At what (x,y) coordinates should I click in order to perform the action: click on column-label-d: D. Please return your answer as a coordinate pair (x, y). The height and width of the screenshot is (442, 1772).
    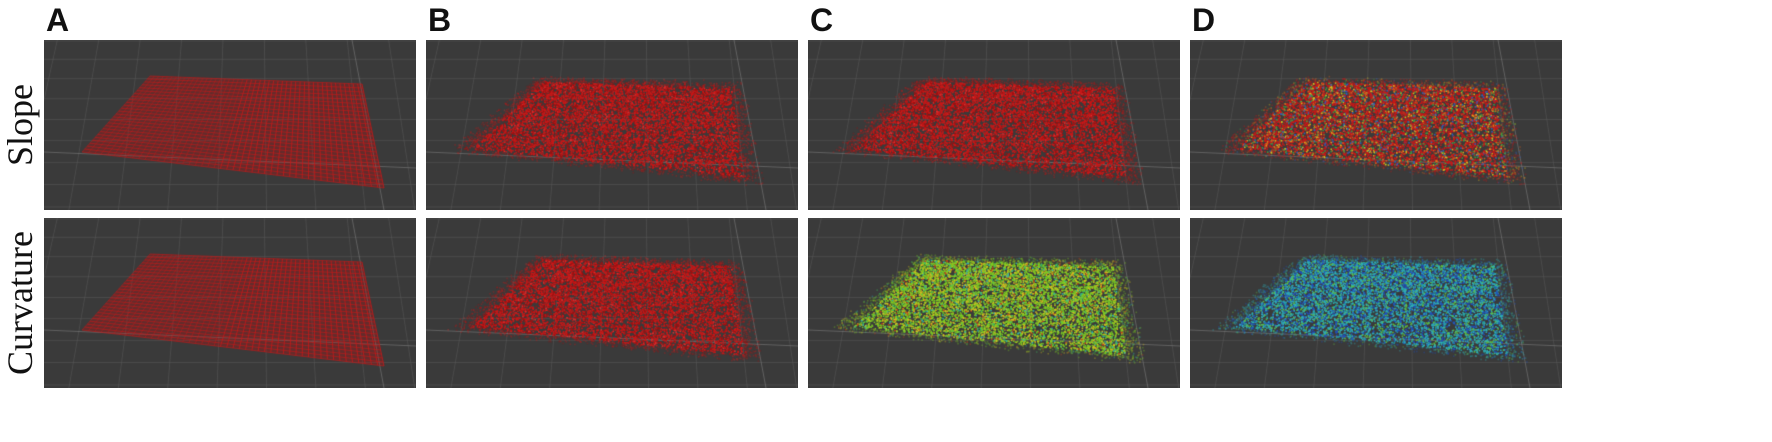
    Looking at the image, I should click on (1204, 20).